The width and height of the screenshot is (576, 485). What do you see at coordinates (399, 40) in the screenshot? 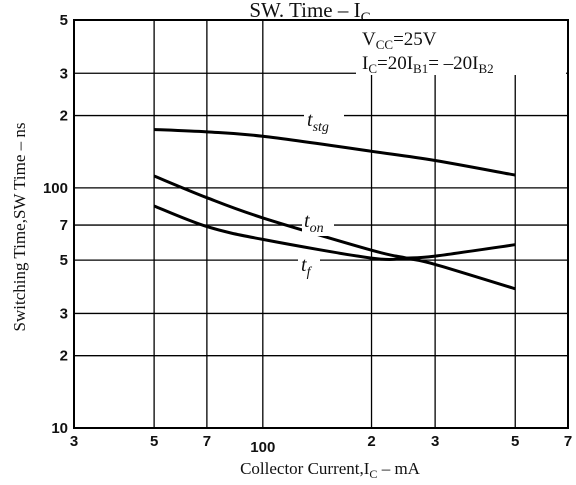
I see `condition-vcc: VCC=25V` at bounding box center [399, 40].